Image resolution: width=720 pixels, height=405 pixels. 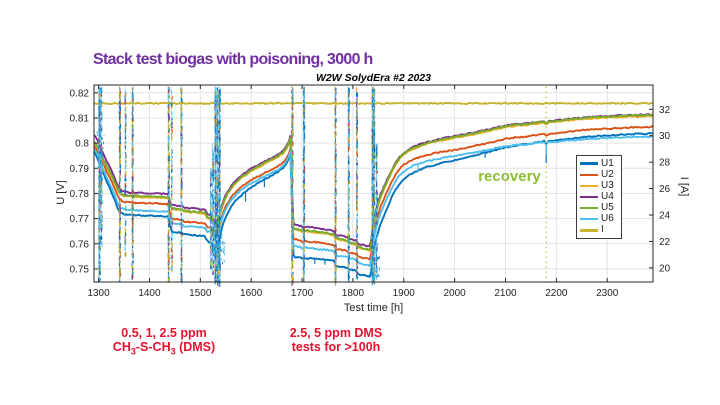 What do you see at coordinates (336, 346) in the screenshot?
I see `note2-line2: tests for >100h` at bounding box center [336, 346].